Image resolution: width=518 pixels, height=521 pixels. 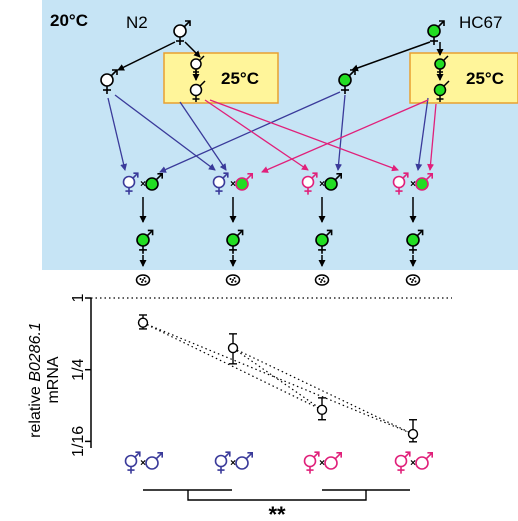 What do you see at coordinates (78, 369) in the screenshot?
I see `y-tick-label: 1/4` at bounding box center [78, 369].